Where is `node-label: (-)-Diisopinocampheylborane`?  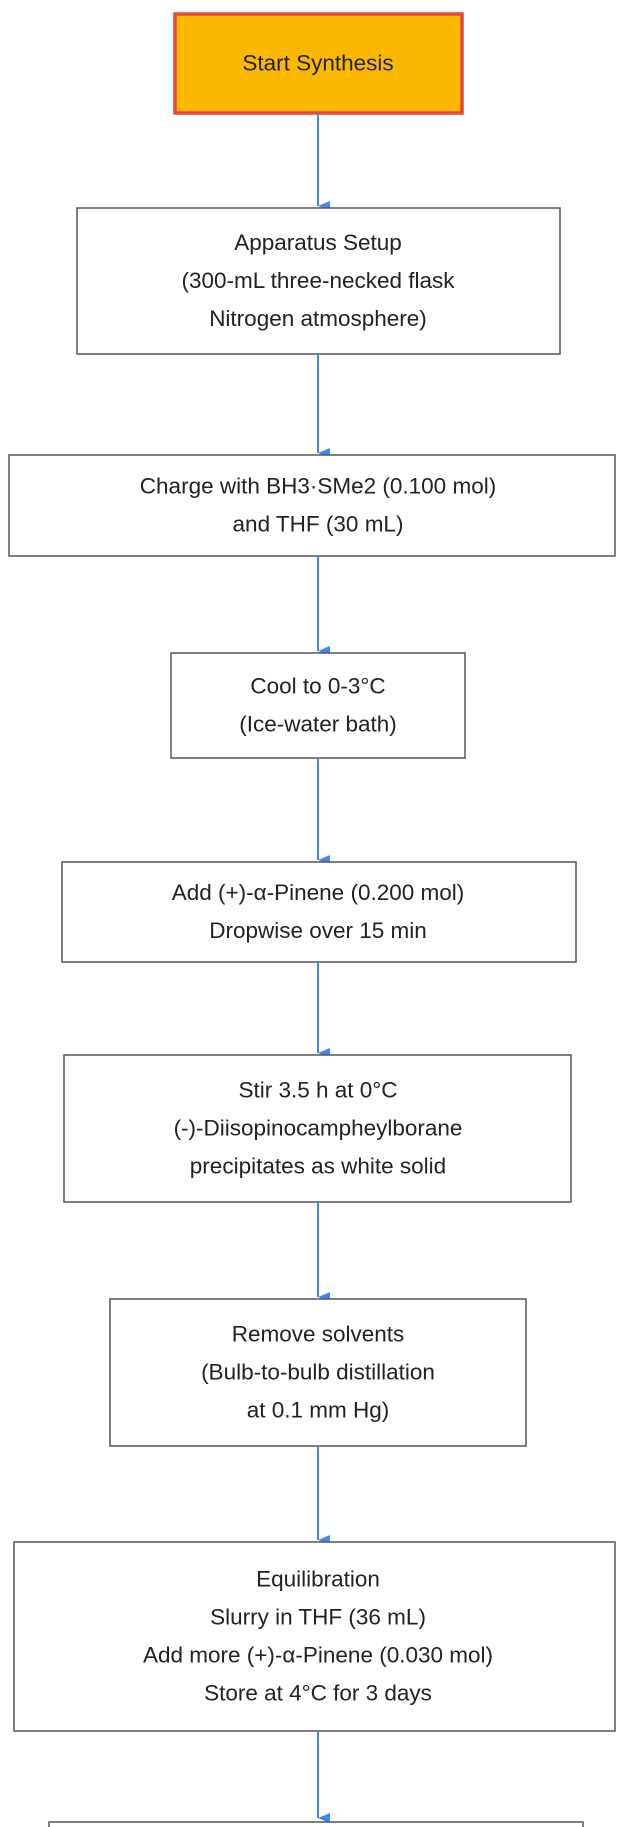
node-label: (-)-Diisopinocampheylborane is located at coordinates (318, 1127).